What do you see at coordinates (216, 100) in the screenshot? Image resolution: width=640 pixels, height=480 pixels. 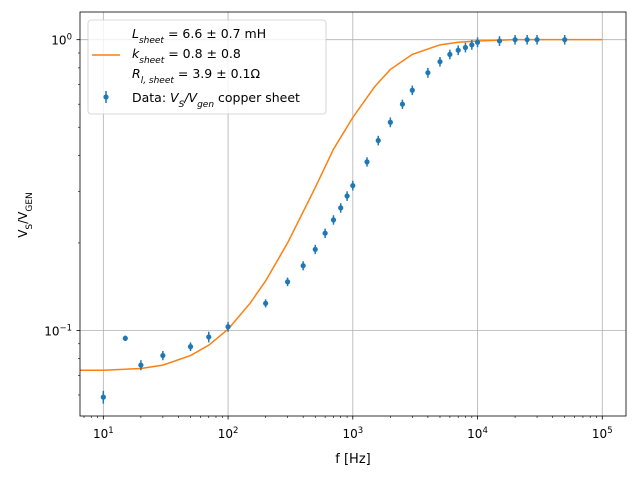 I see `legend-data-label: Data: VS/Vgen copper sheet` at bounding box center [216, 100].